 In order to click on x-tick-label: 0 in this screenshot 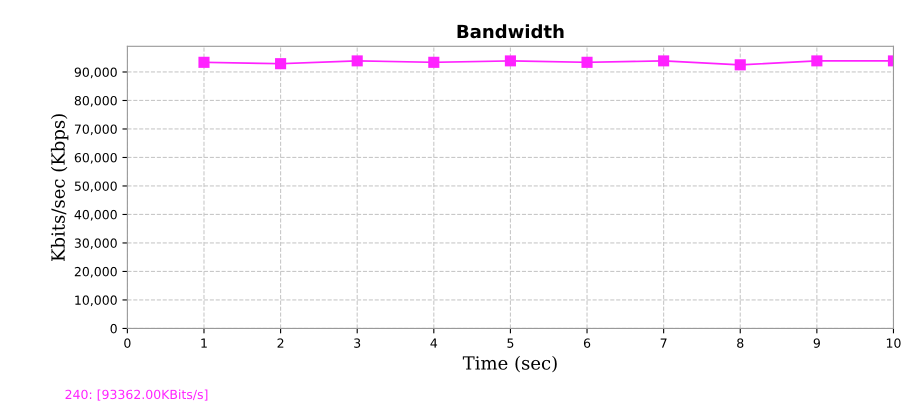, I will do `click(127, 343)`.